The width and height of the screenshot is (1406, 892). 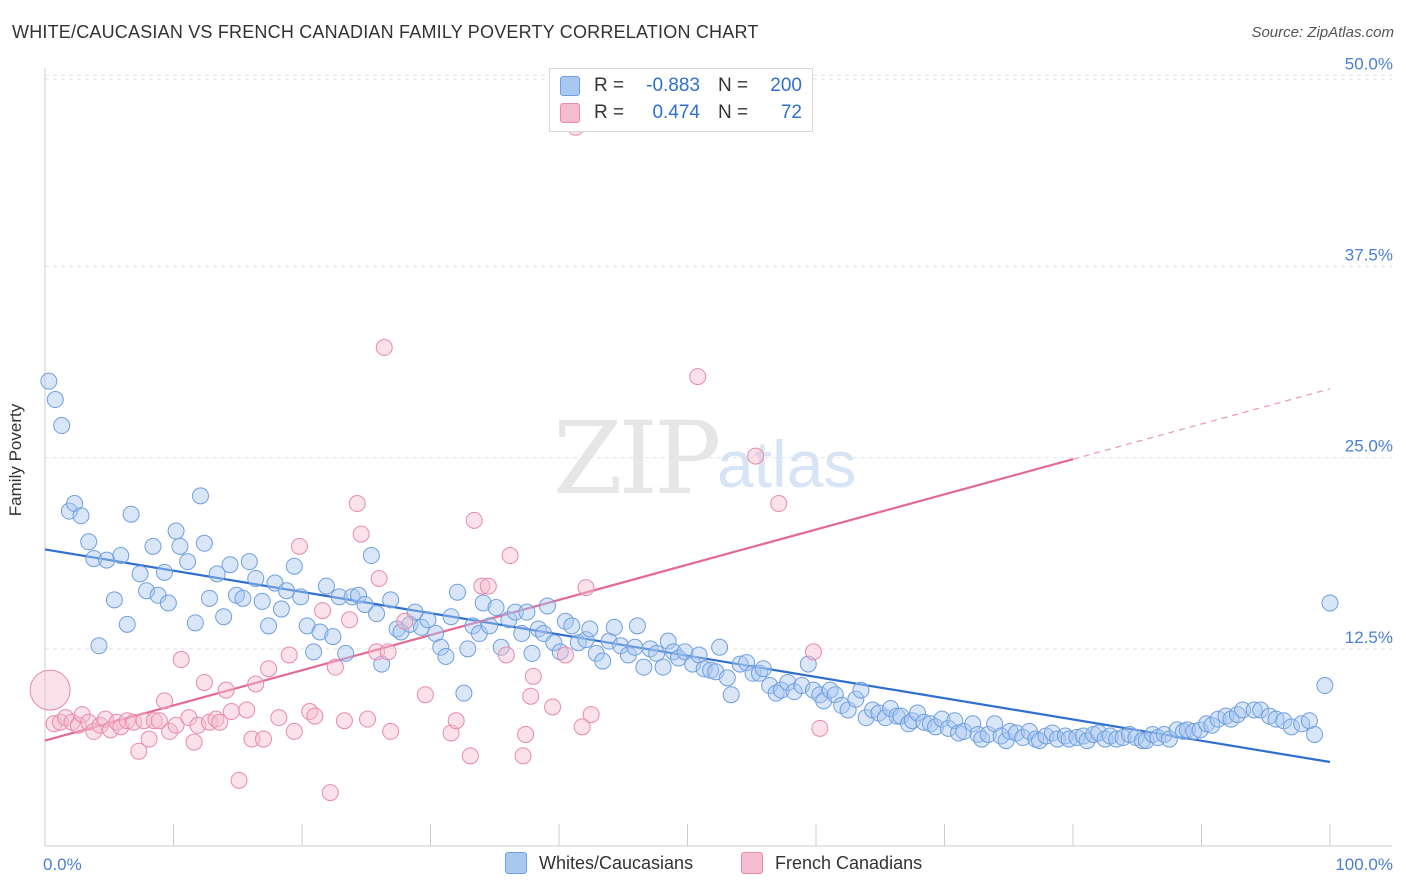 What do you see at coordinates (786, 85) in the screenshot?
I see `legend-n-value: 200` at bounding box center [786, 85].